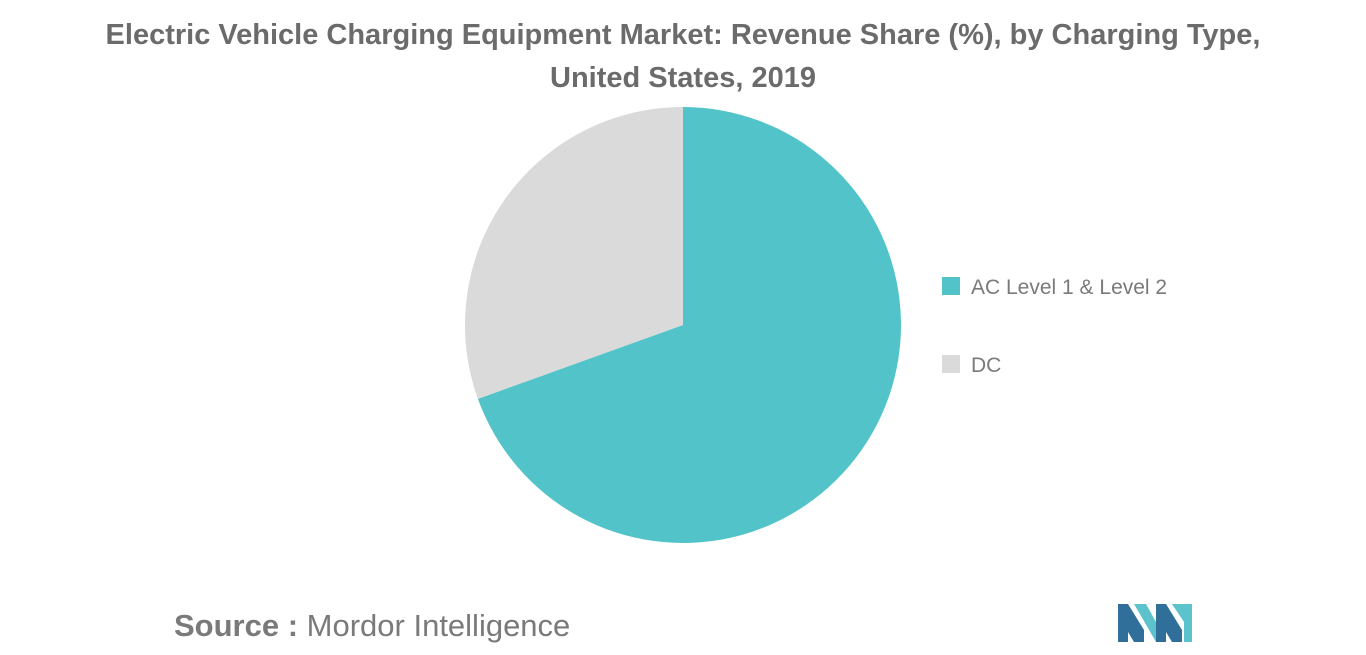 The width and height of the screenshot is (1366, 655). What do you see at coordinates (986, 365) in the screenshot?
I see `legend-label-dc: DC` at bounding box center [986, 365].